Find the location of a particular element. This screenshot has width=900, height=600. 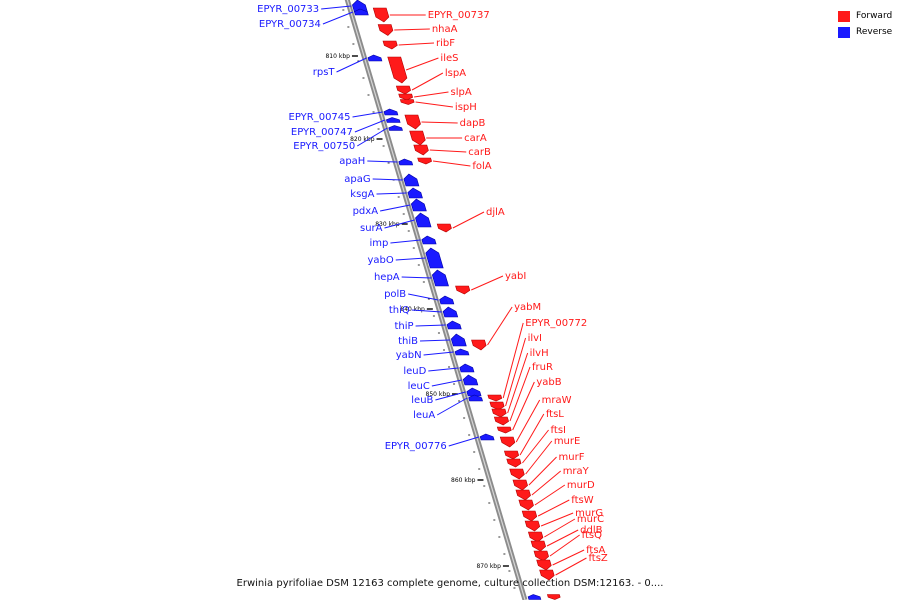

reverse-gene-label: polB is located at coordinates (395, 294).